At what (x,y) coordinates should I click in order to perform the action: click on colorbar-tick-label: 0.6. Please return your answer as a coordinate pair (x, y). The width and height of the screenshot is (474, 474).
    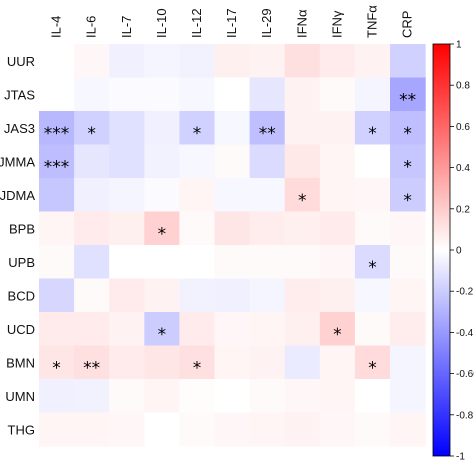
    Looking at the image, I should click on (463, 127).